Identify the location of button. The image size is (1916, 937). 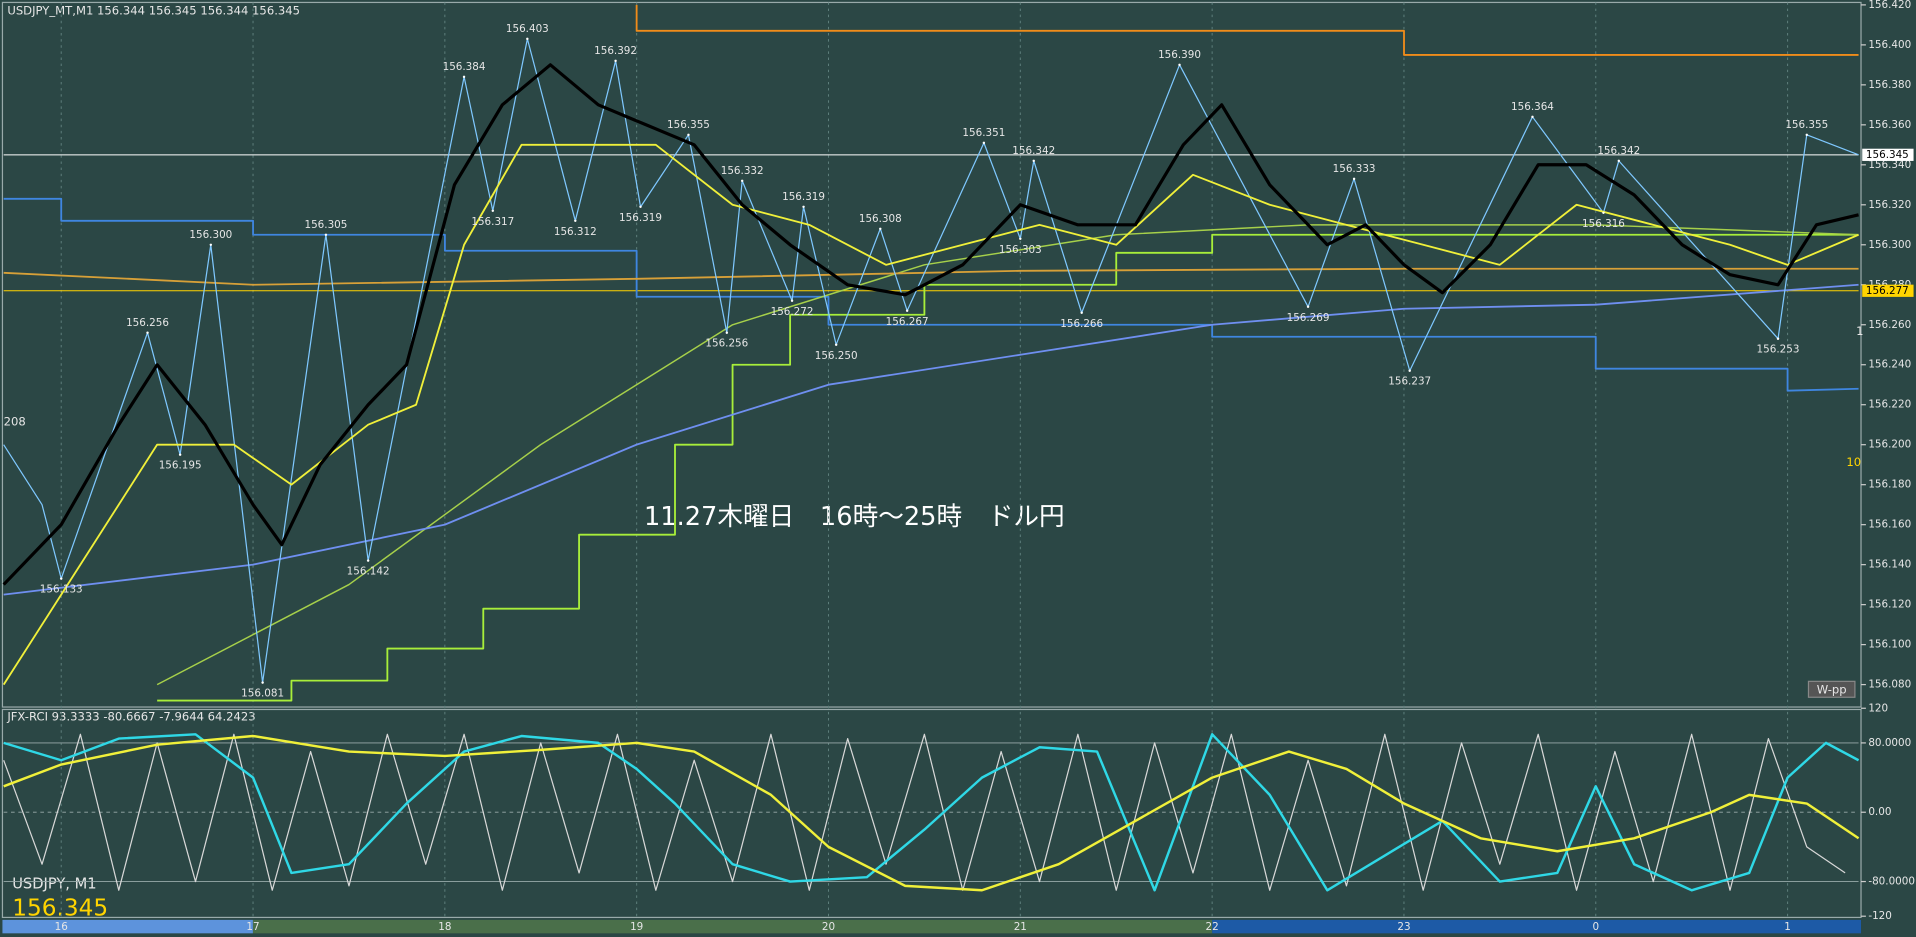
(1831, 689).